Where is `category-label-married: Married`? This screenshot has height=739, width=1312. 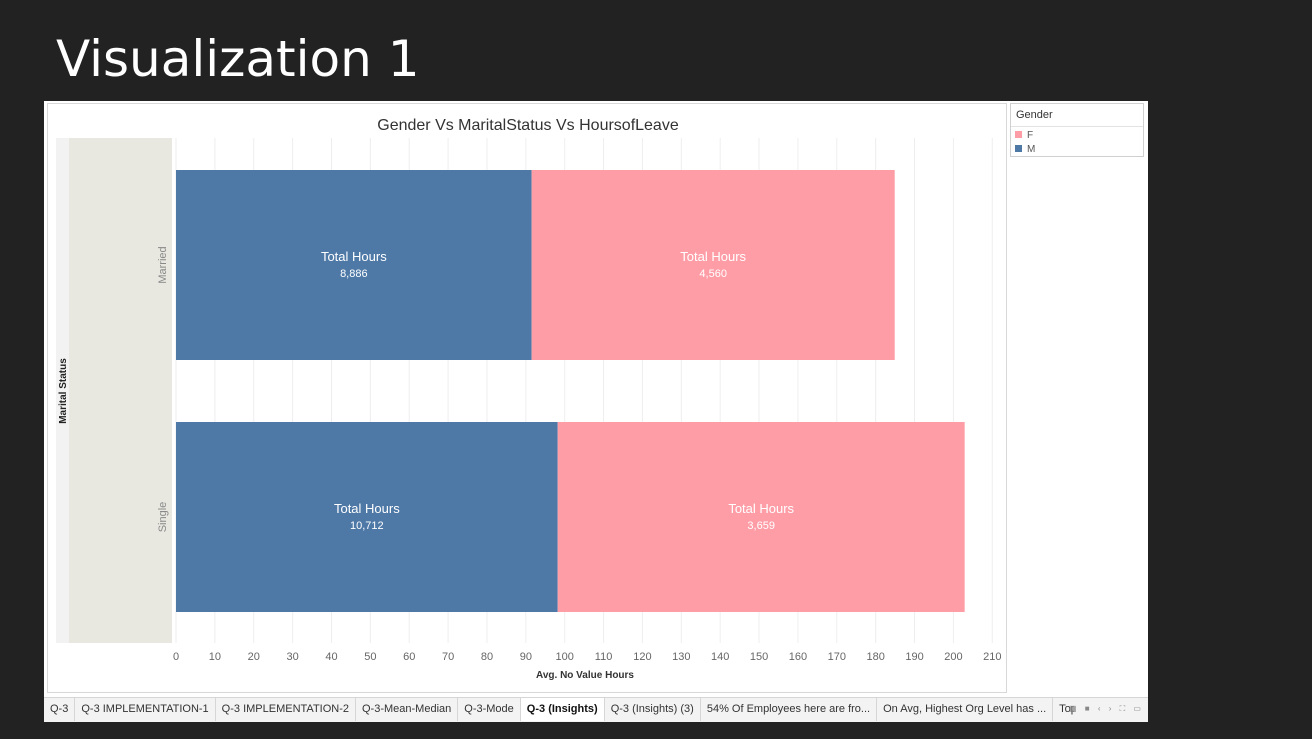
category-label-married: Married is located at coordinates (163, 264).